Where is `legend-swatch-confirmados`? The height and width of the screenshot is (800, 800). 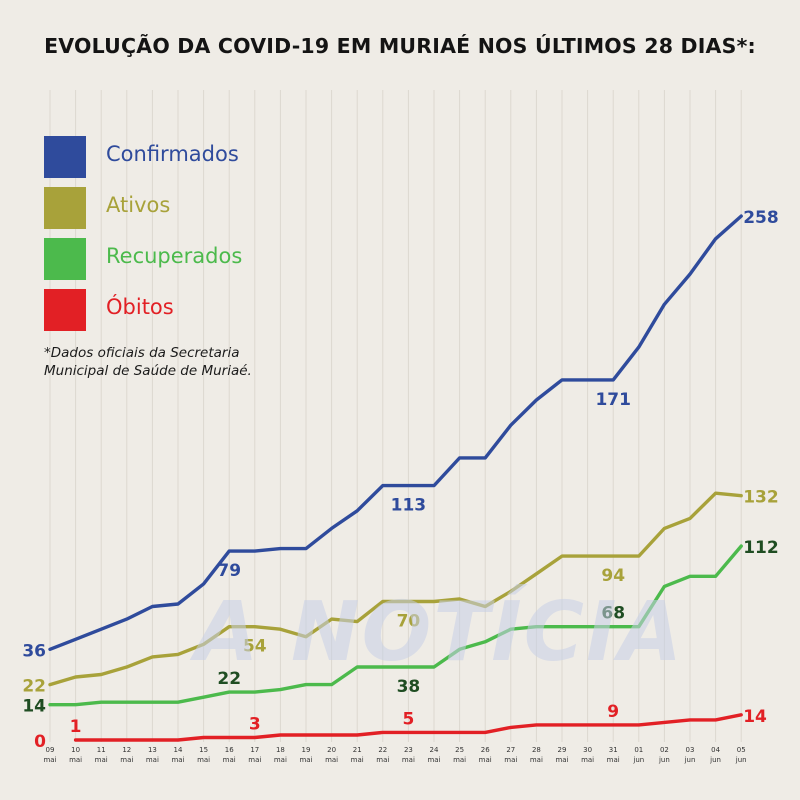 legend-swatch-confirmados is located at coordinates (65, 157).